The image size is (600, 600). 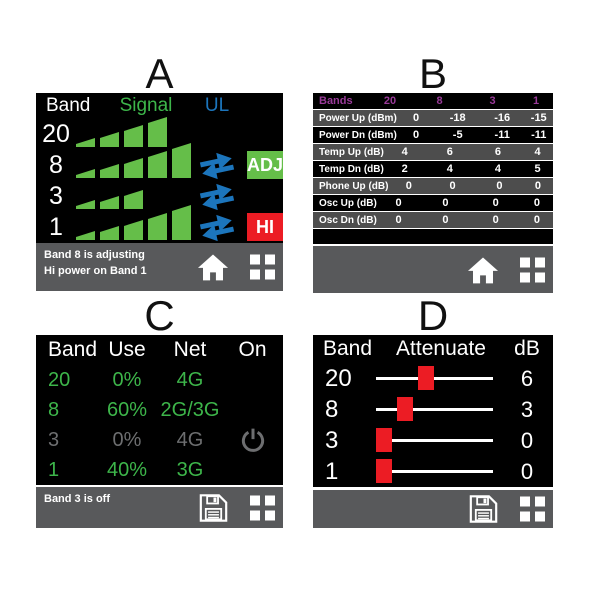 I want to click on status-bar-b, so click(x=433, y=269).